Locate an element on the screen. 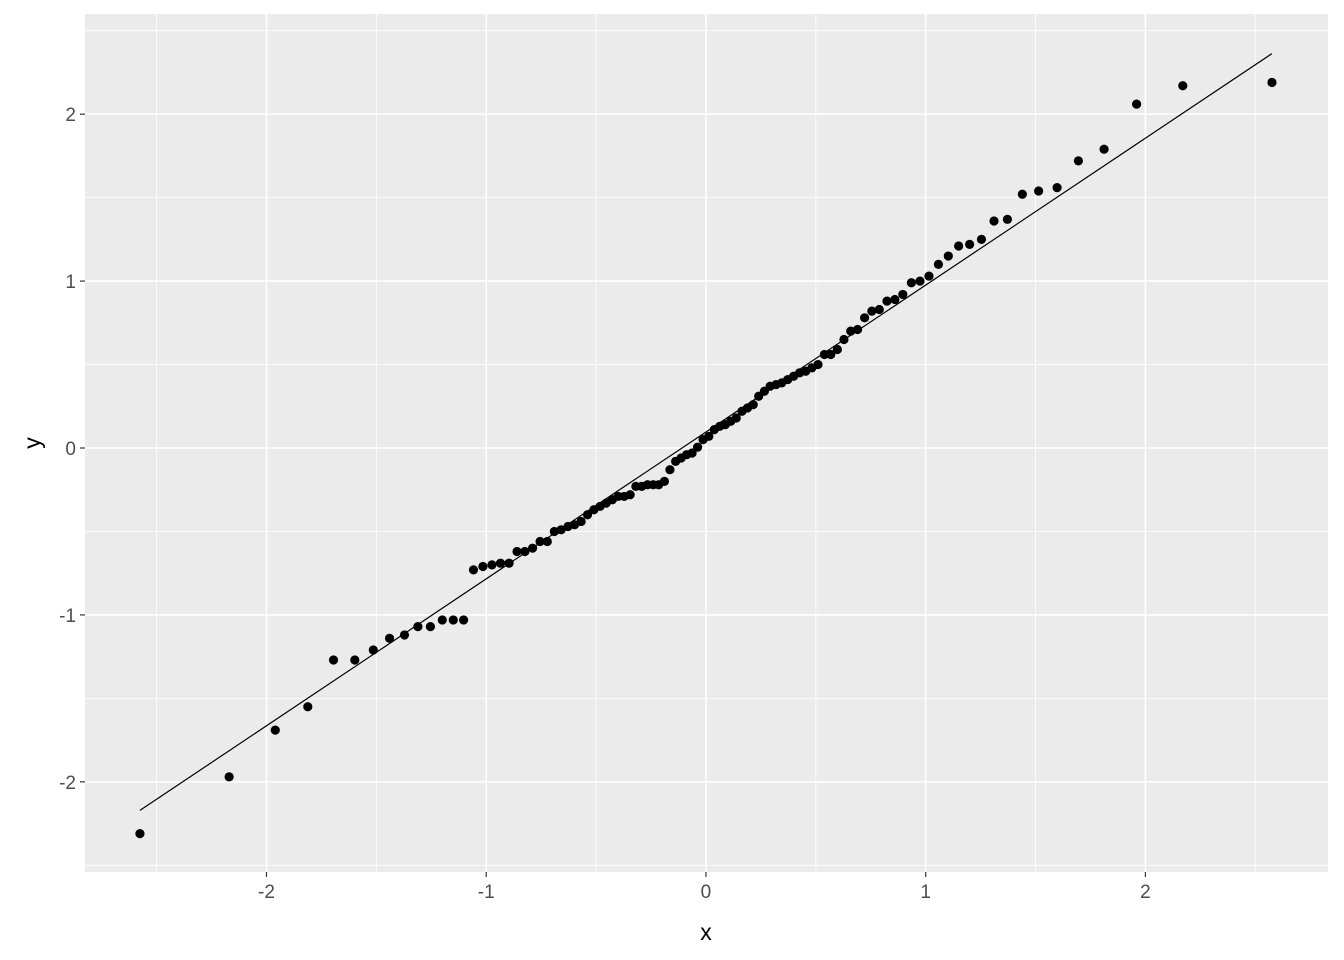 Image resolution: width=1344 pixels, height=960 pixels. x-axis-ticks: -2 -1 0 1 2 is located at coordinates (704, 887).